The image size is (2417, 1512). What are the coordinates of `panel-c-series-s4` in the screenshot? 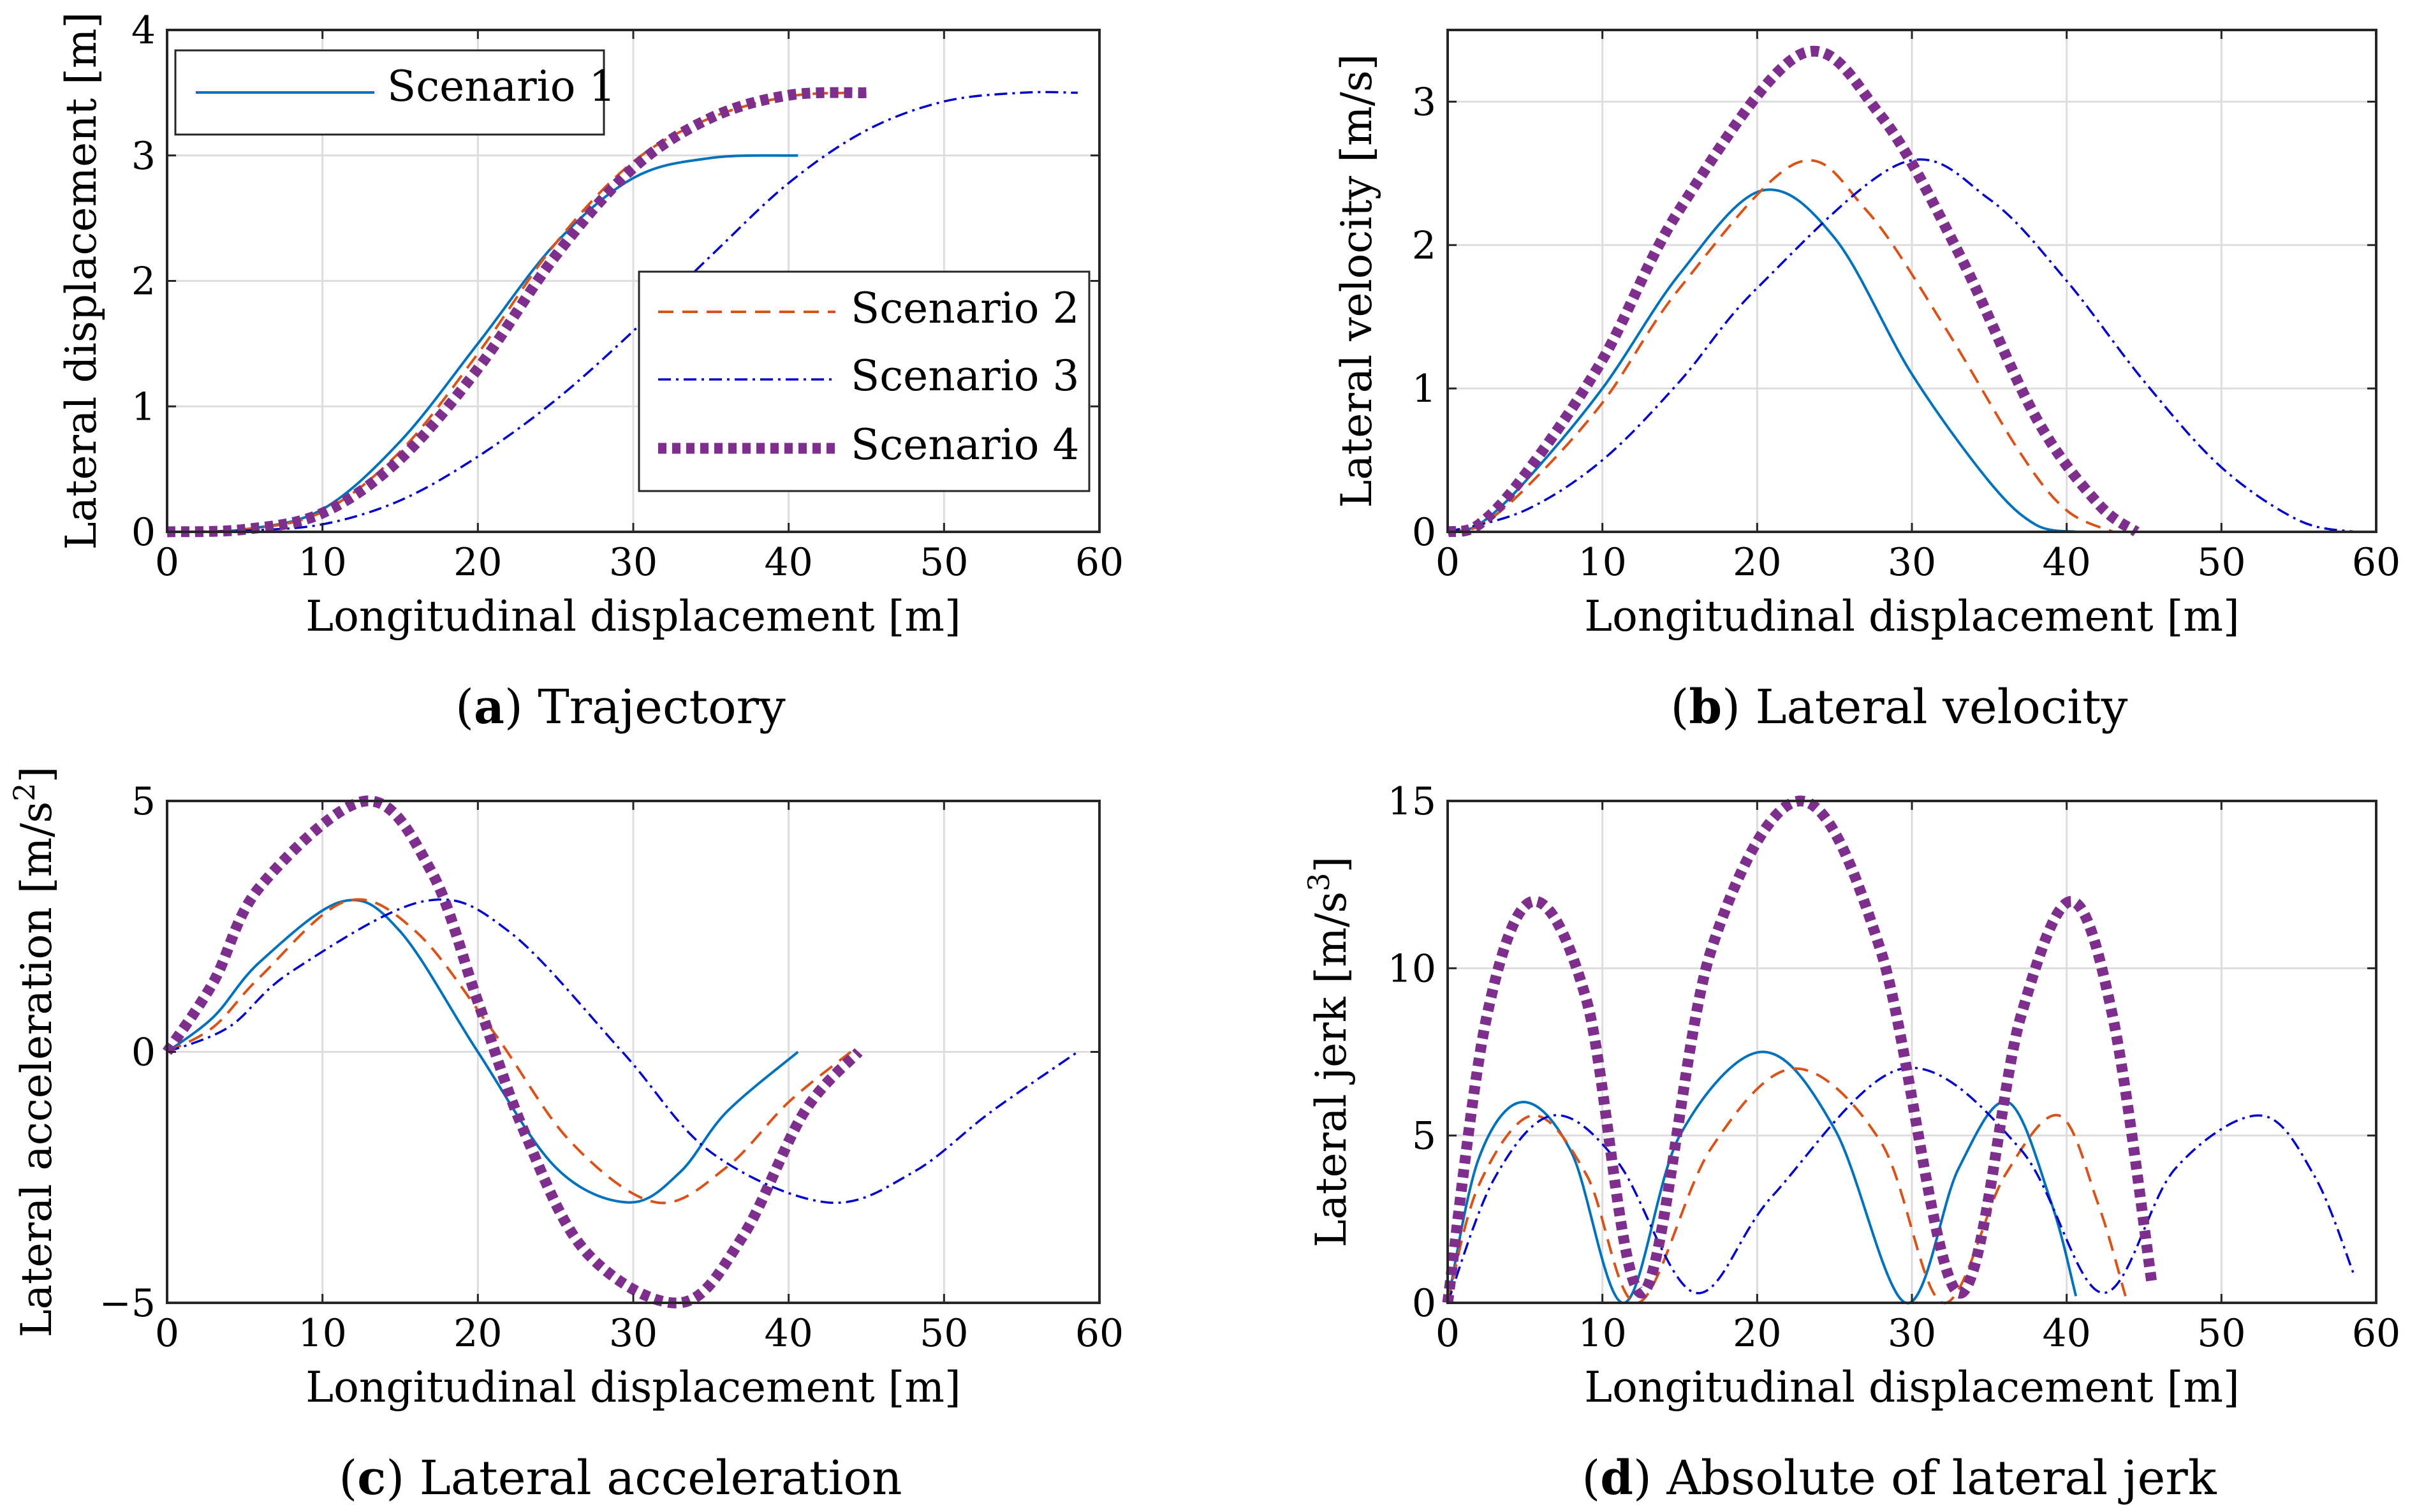 It's located at (512, 1052).